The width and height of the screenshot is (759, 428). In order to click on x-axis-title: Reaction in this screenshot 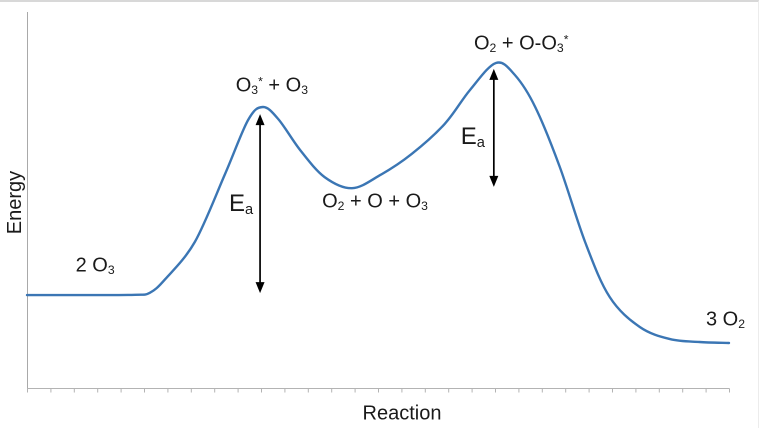, I will do `click(402, 413)`.